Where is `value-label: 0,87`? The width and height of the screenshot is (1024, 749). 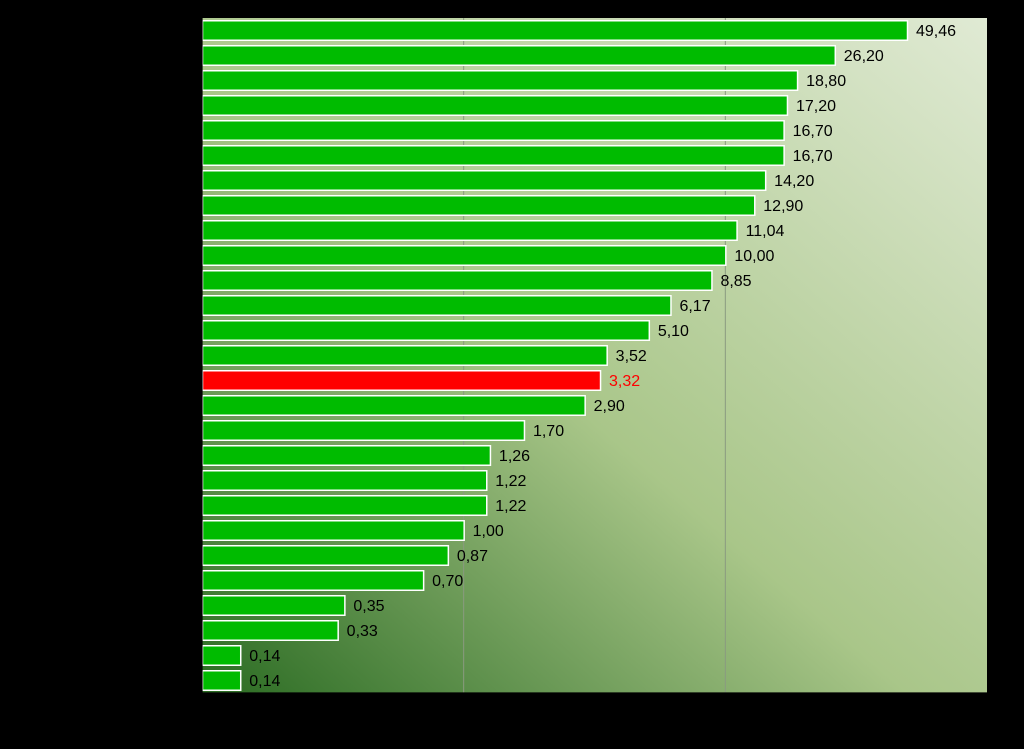 value-label: 0,87 is located at coordinates (472, 556).